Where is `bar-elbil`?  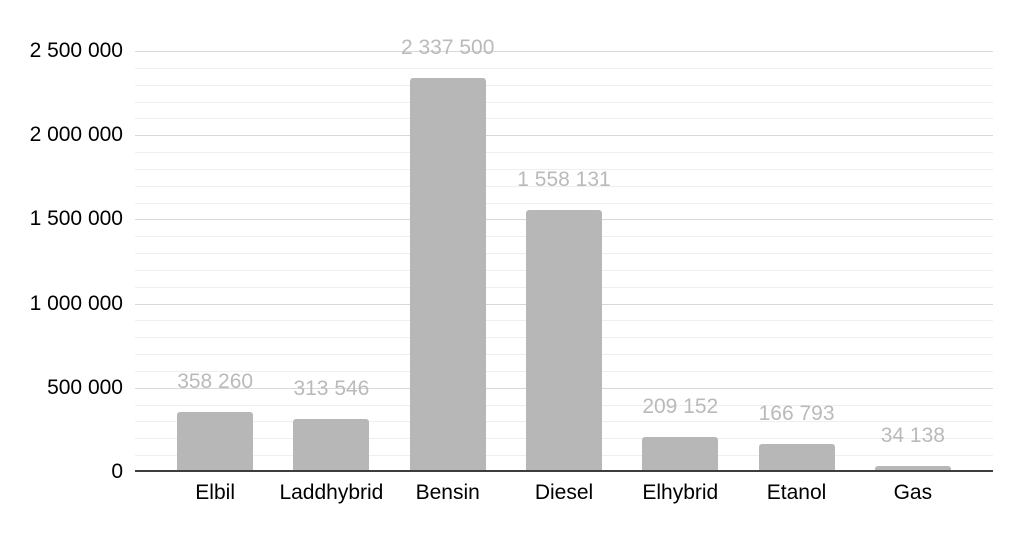 bar-elbil is located at coordinates (215, 441).